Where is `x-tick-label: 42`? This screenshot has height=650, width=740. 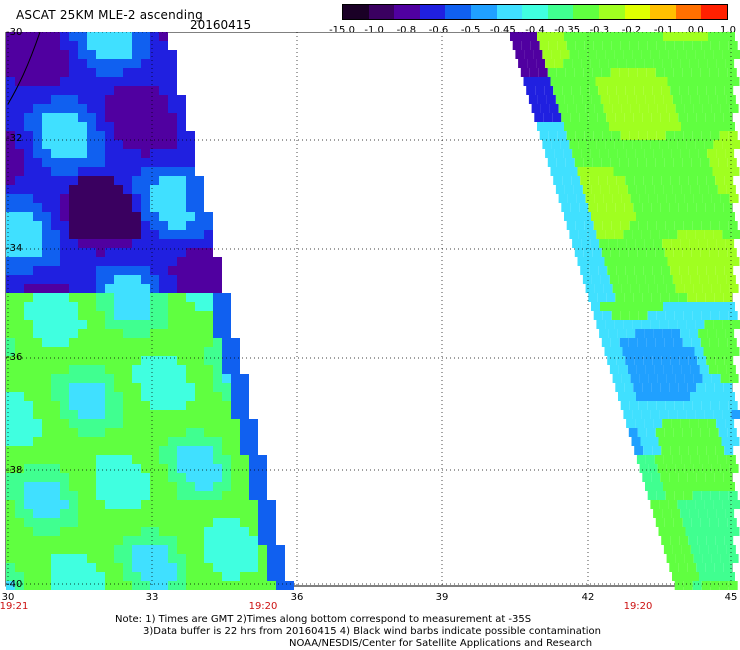 x-tick-label: 42 is located at coordinates (588, 597).